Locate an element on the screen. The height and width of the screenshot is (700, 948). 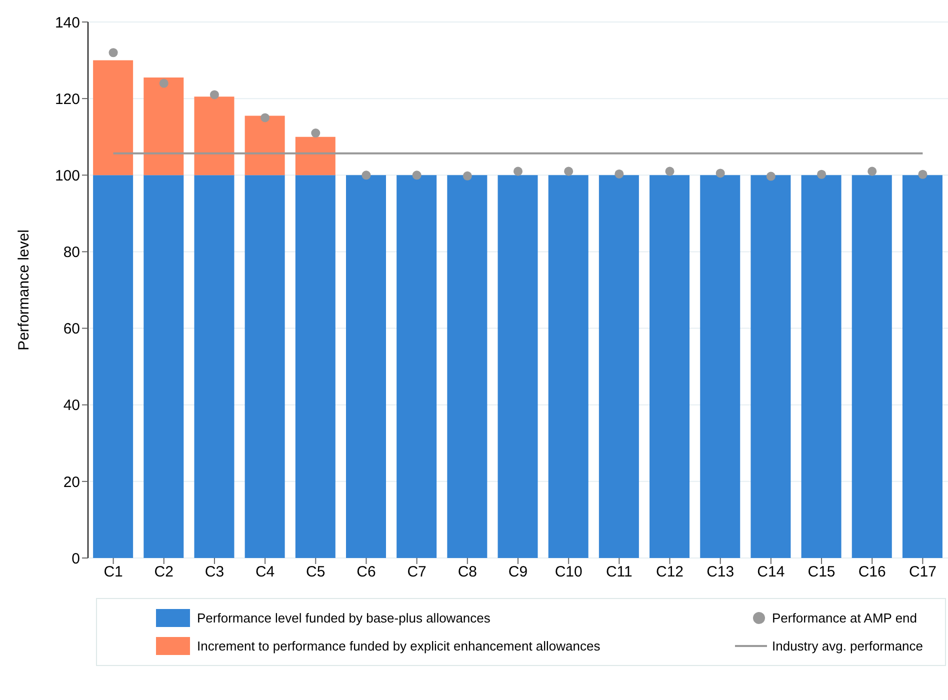
x-tick-label: C4 is located at coordinates (265, 572).